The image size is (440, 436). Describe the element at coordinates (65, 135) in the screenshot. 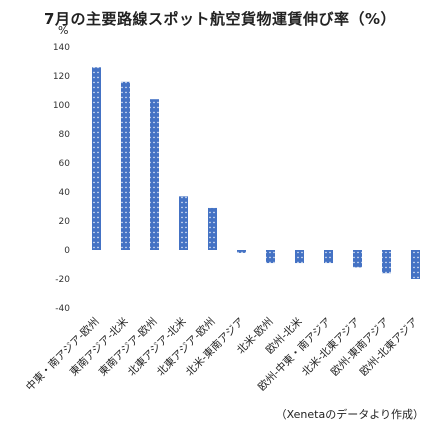

I see `y-tick-label: 80` at that location.